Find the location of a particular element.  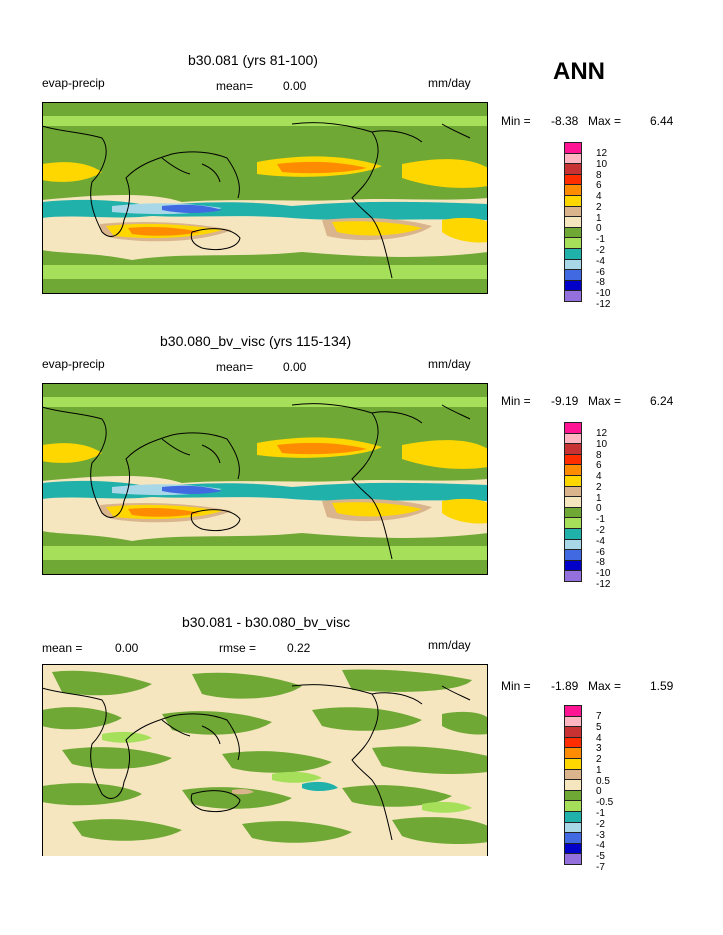

greenland-coast is located at coordinates (421, 133).